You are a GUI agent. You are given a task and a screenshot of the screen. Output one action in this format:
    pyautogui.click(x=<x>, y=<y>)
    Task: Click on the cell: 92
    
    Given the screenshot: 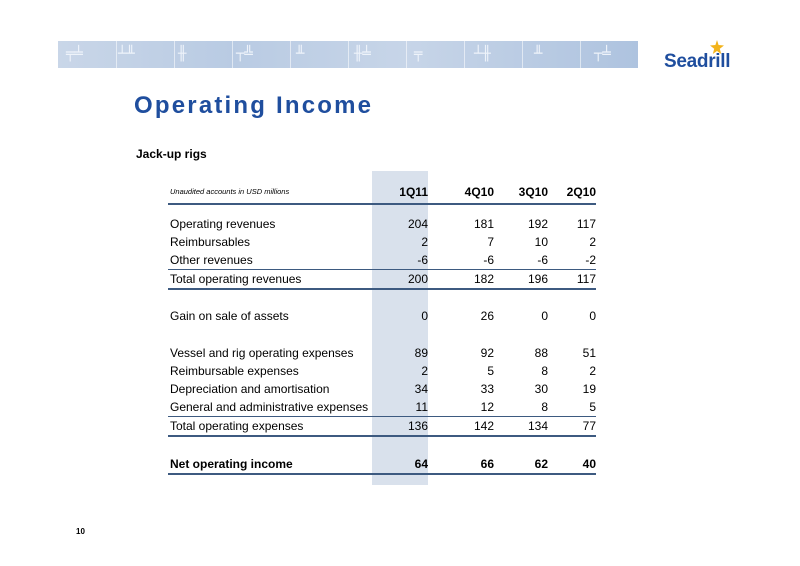 What is the action you would take?
    pyautogui.click(x=487, y=353)
    